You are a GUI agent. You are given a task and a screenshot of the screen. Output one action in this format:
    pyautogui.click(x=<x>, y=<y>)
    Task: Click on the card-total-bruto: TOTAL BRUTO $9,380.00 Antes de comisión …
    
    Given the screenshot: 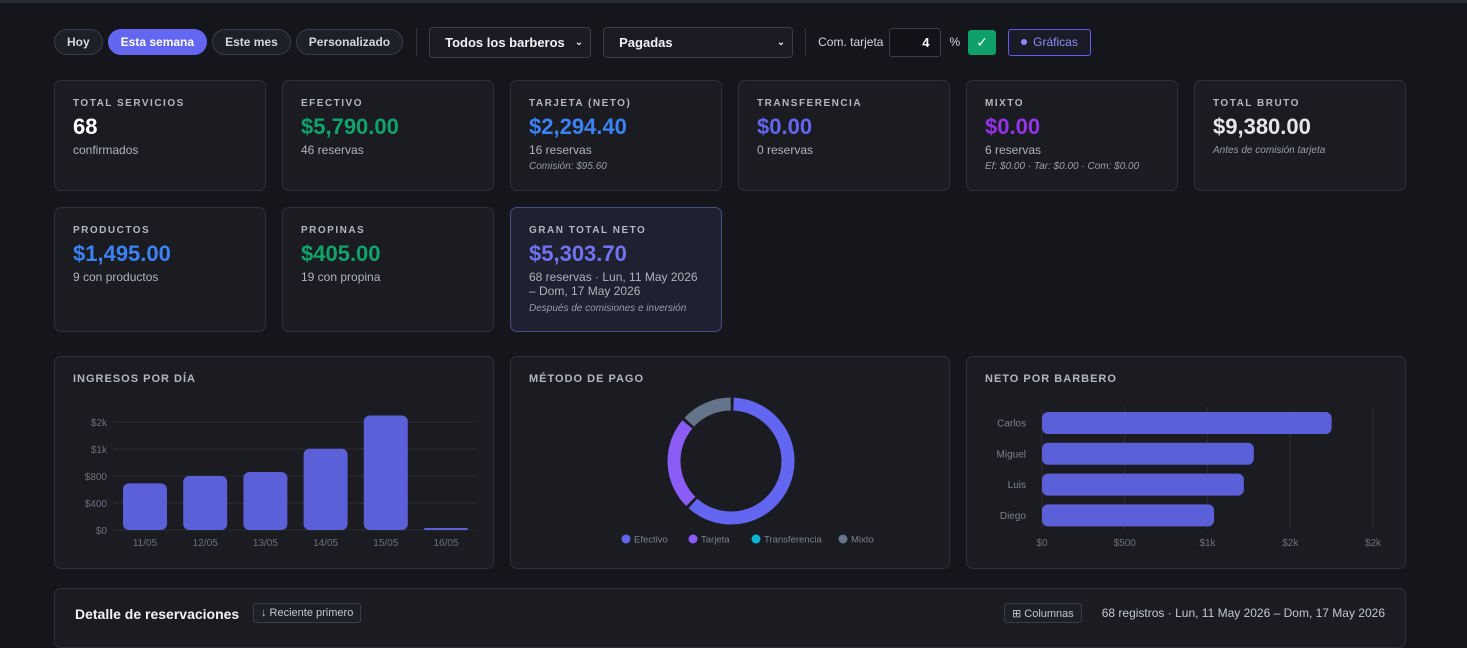 What is the action you would take?
    pyautogui.click(x=1300, y=135)
    